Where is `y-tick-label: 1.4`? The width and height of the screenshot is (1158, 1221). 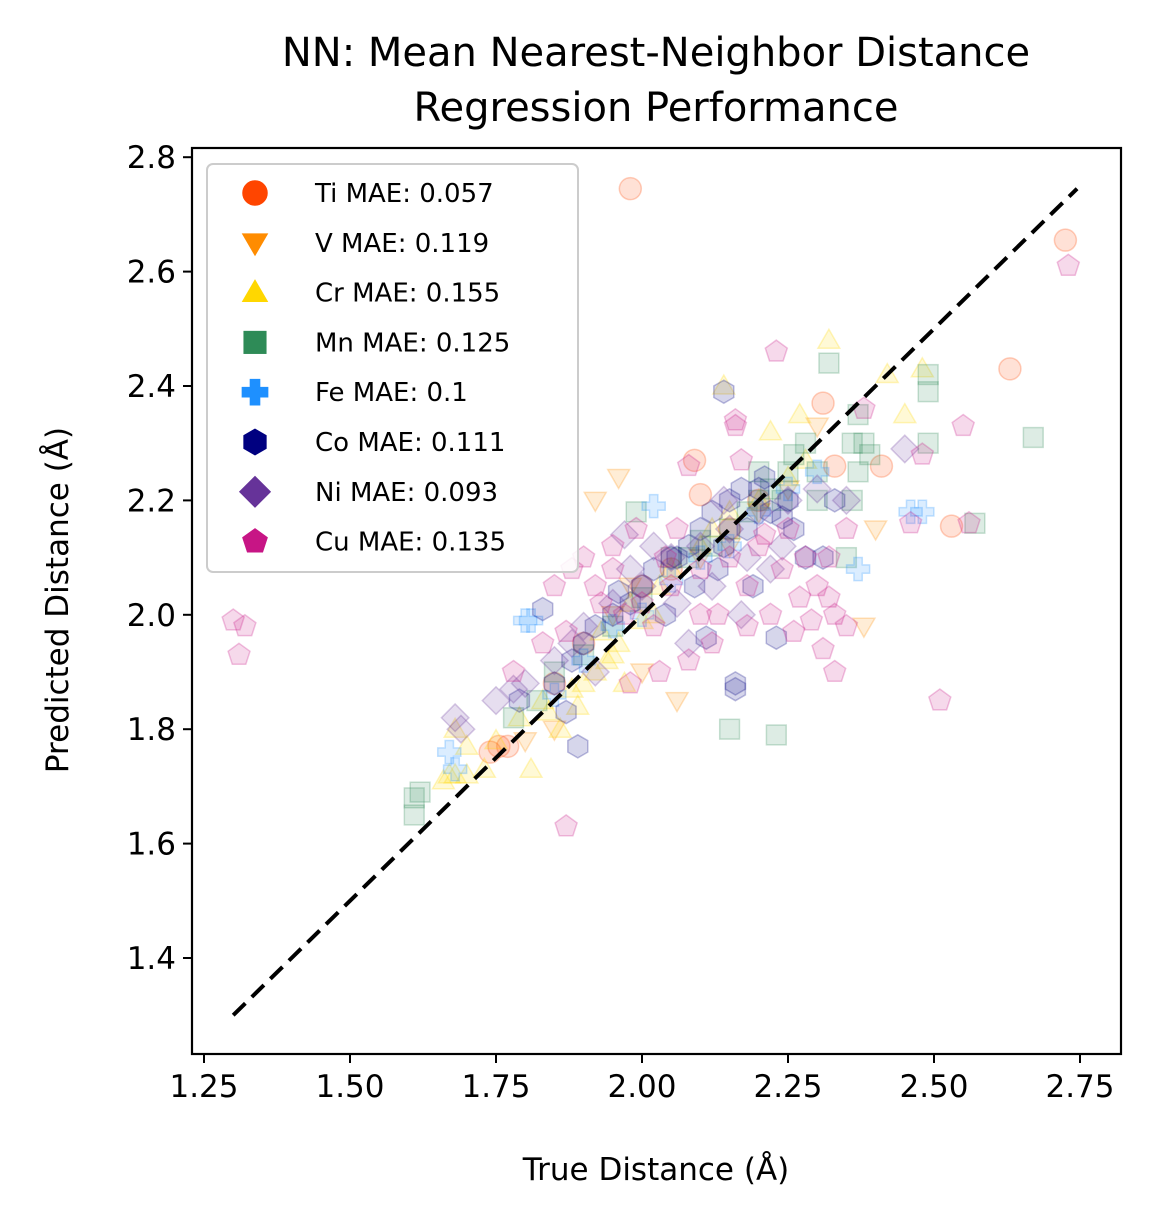 y-tick-label: 1.4 is located at coordinates (151, 959).